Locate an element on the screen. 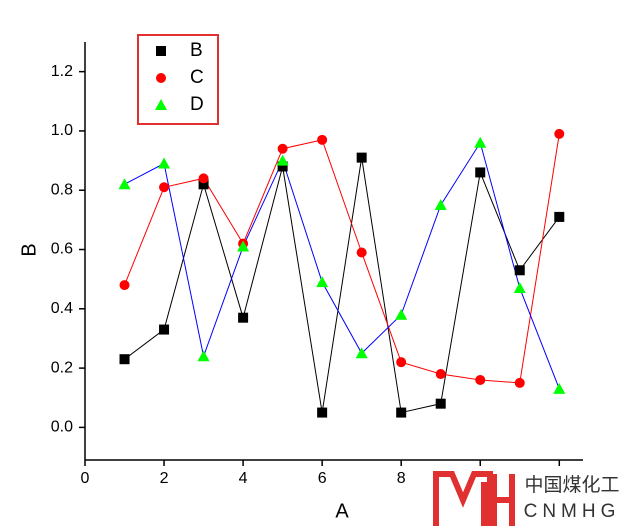  legend-box is located at coordinates (178, 79).